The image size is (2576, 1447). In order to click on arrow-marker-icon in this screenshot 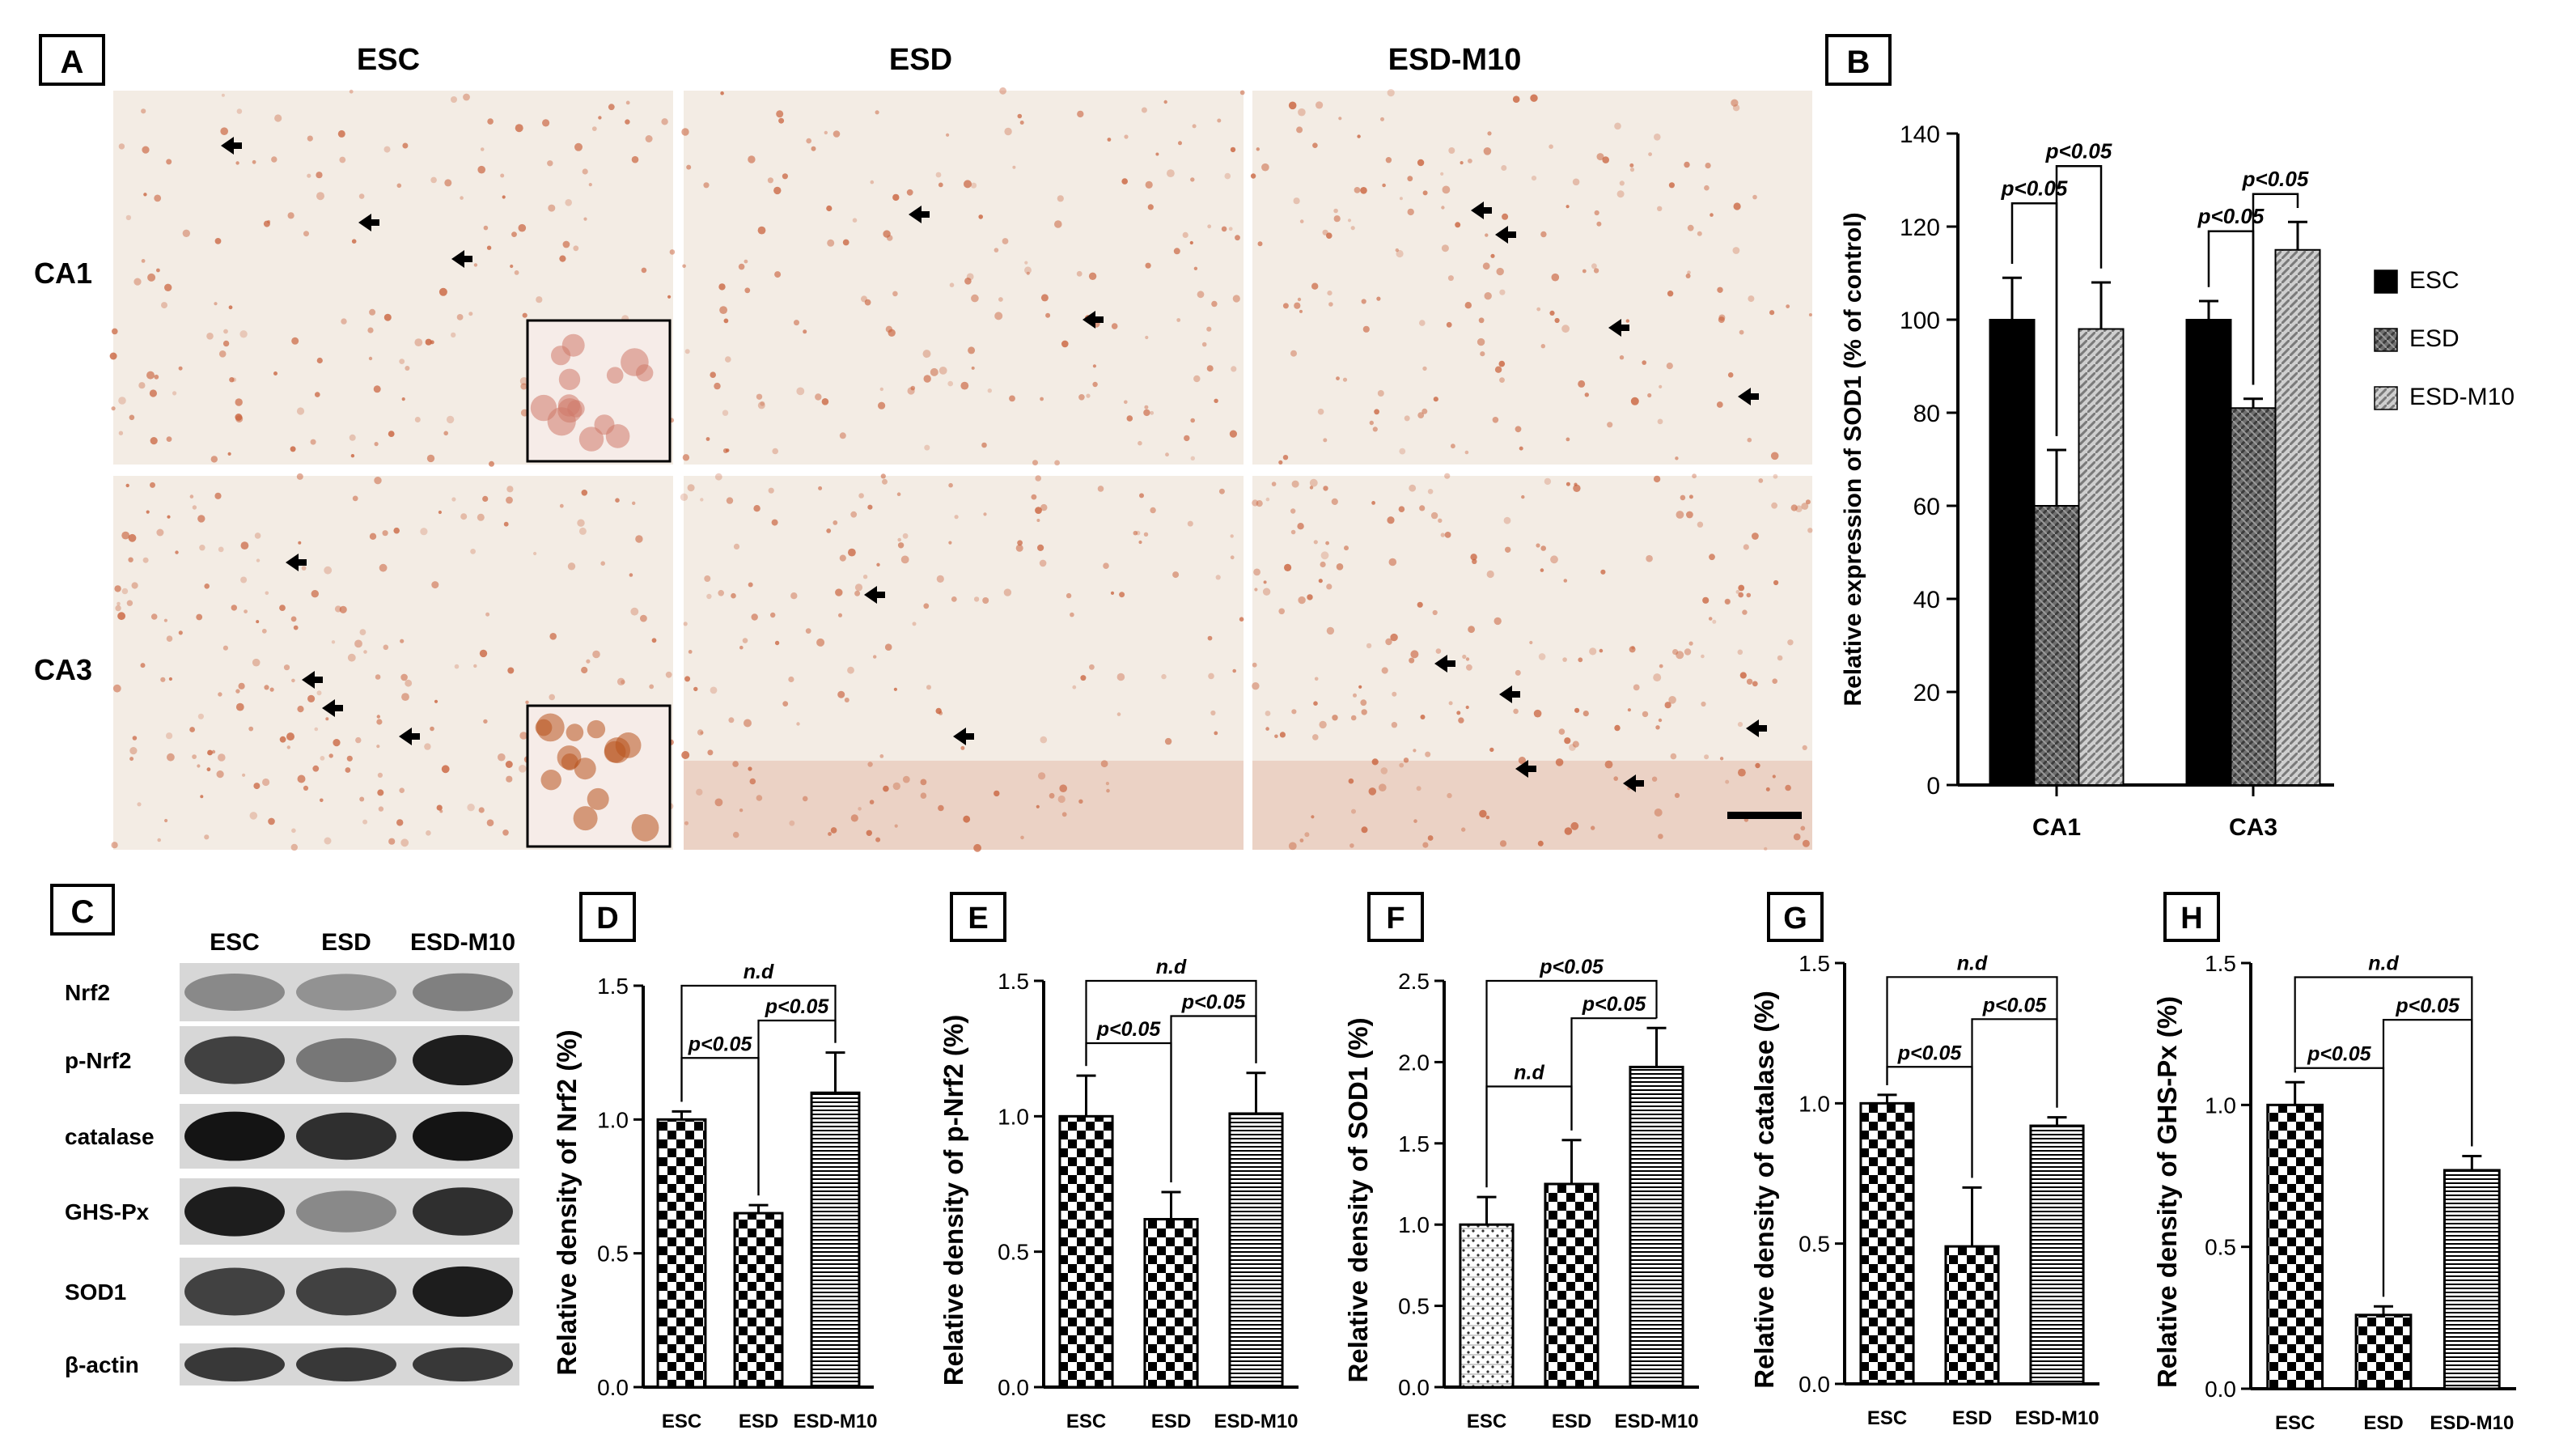, I will do `click(1525, 769)`.